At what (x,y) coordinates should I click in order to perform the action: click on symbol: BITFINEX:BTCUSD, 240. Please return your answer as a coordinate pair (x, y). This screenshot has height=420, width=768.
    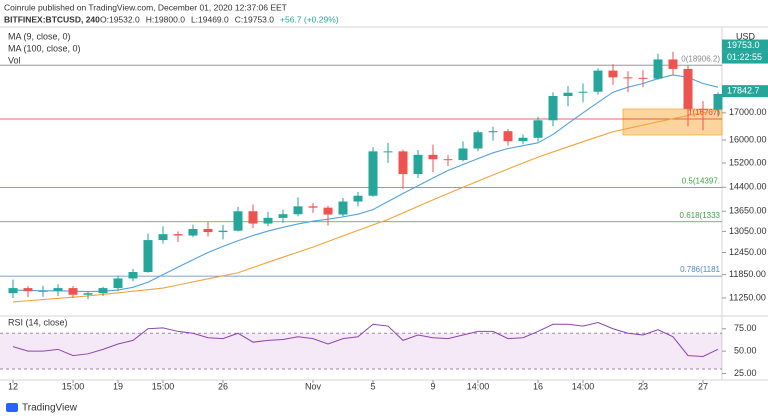
    Looking at the image, I should click on (52, 19).